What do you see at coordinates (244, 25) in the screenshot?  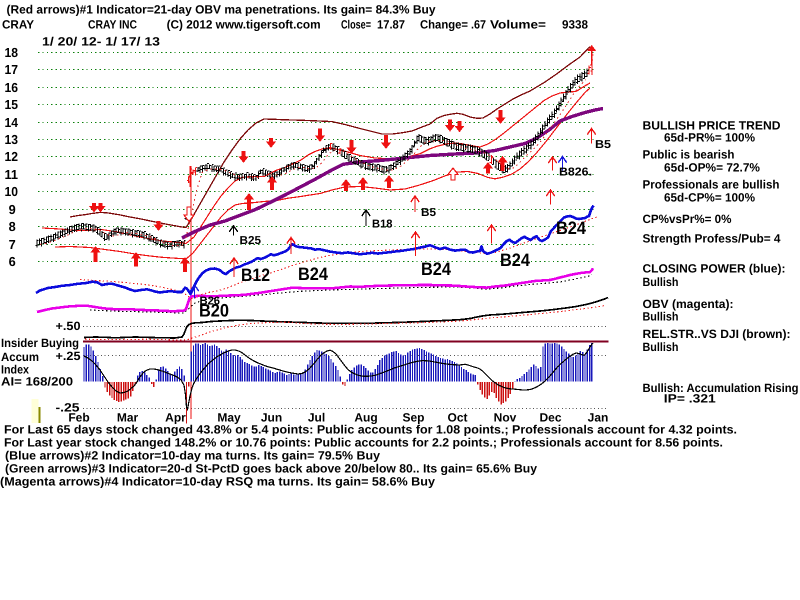 I see `svg-text: (C) 2012 www.tigersoft.com` at bounding box center [244, 25].